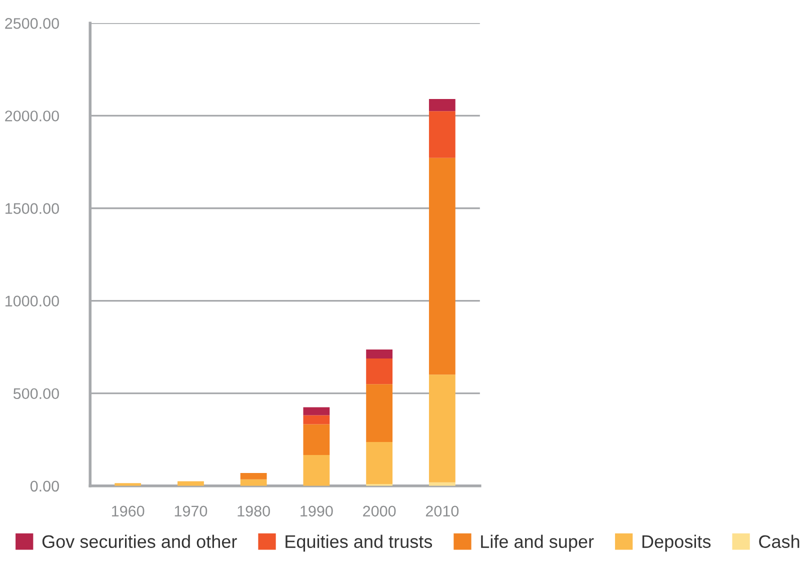  Describe the element at coordinates (359, 543) in the screenshot. I see `legend-label: Equities and trusts` at that location.